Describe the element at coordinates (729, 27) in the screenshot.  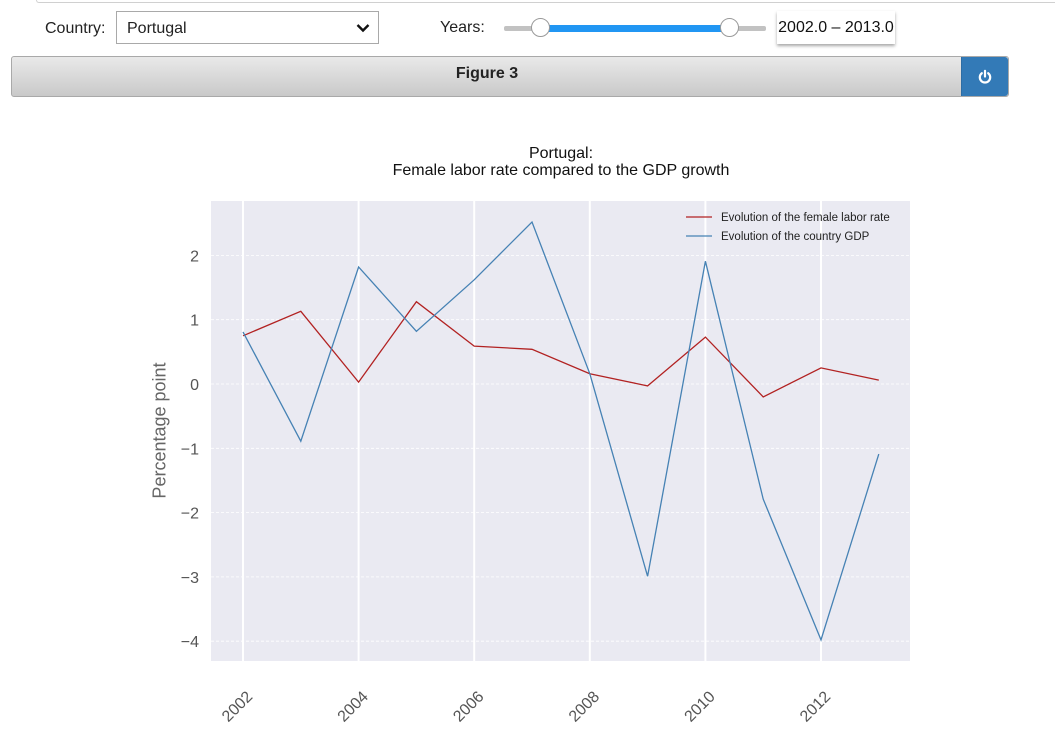
I see `slider-handle-max` at that location.